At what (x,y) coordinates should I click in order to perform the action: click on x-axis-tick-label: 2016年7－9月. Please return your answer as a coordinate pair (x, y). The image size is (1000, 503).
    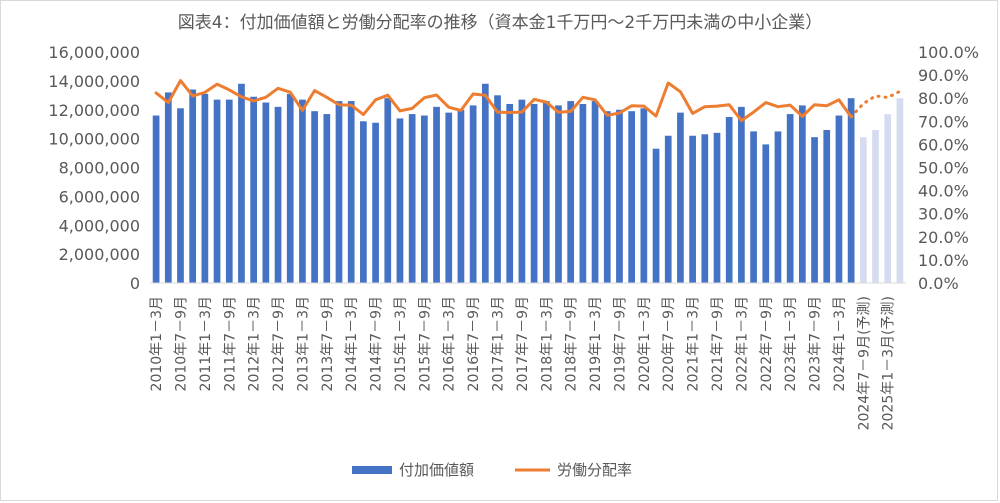
    Looking at the image, I should click on (474, 343).